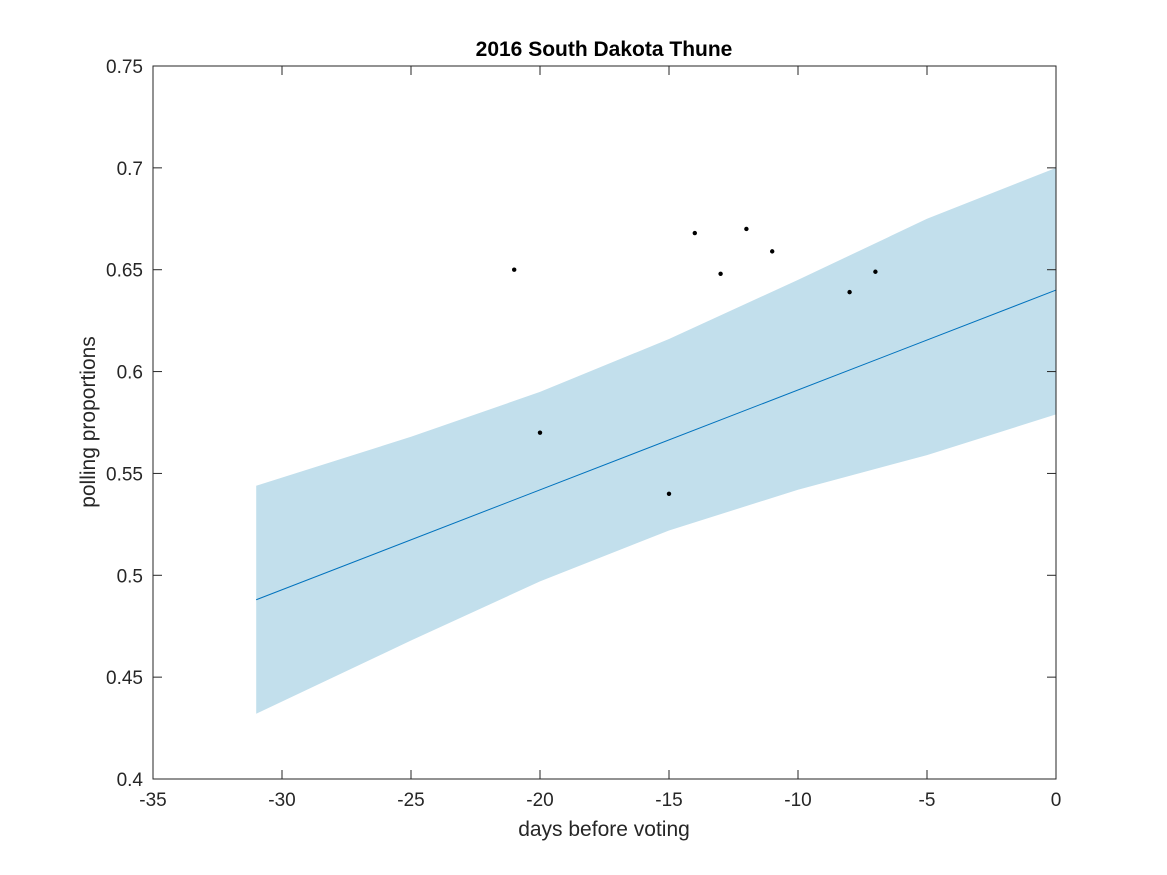 This screenshot has height=875, width=1167. I want to click on chart-title: 2016 South Dakota Thune, so click(604, 49).